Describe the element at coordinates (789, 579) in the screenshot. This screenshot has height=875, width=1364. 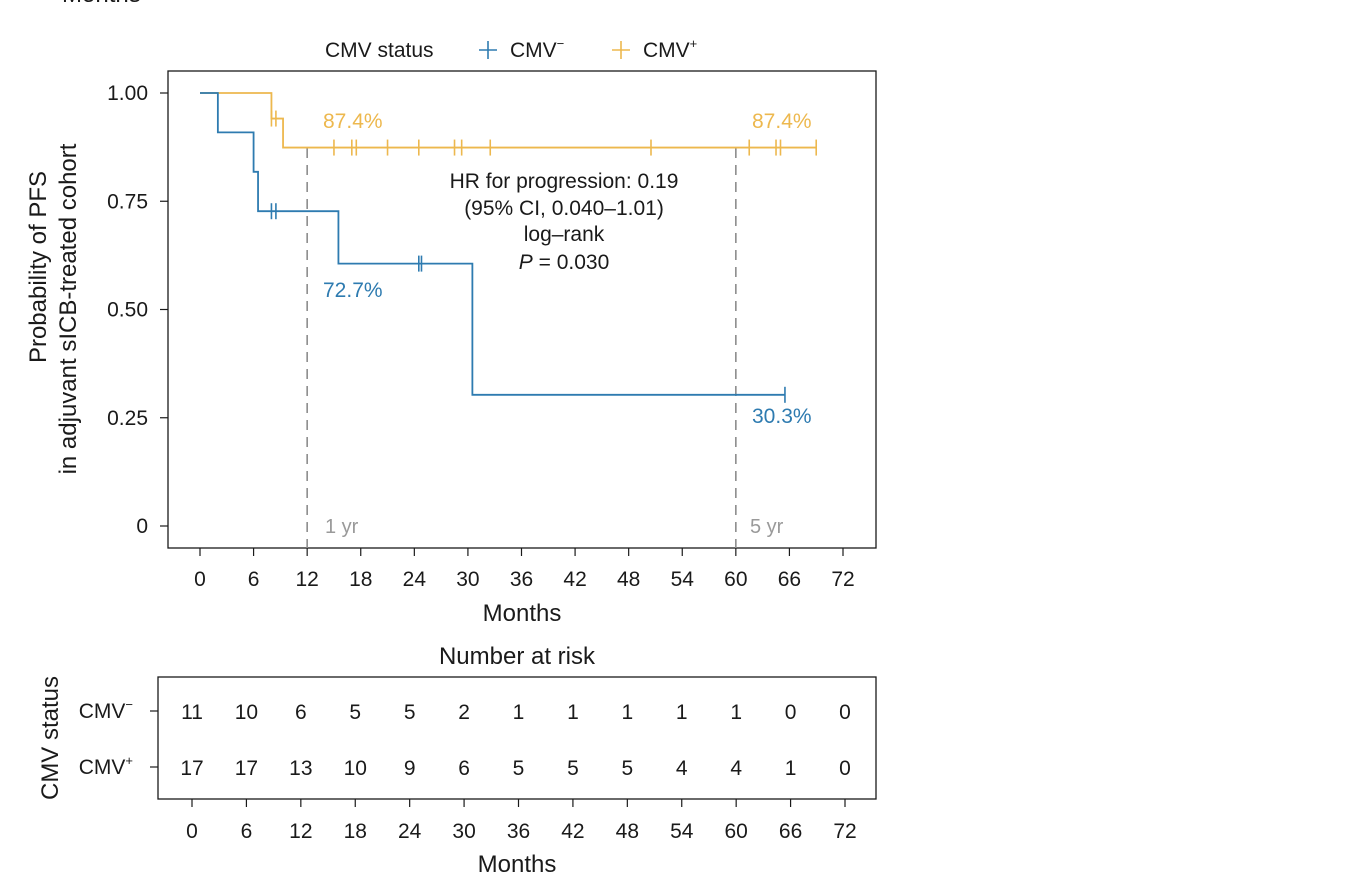
I see `x-tick-label: 66` at that location.